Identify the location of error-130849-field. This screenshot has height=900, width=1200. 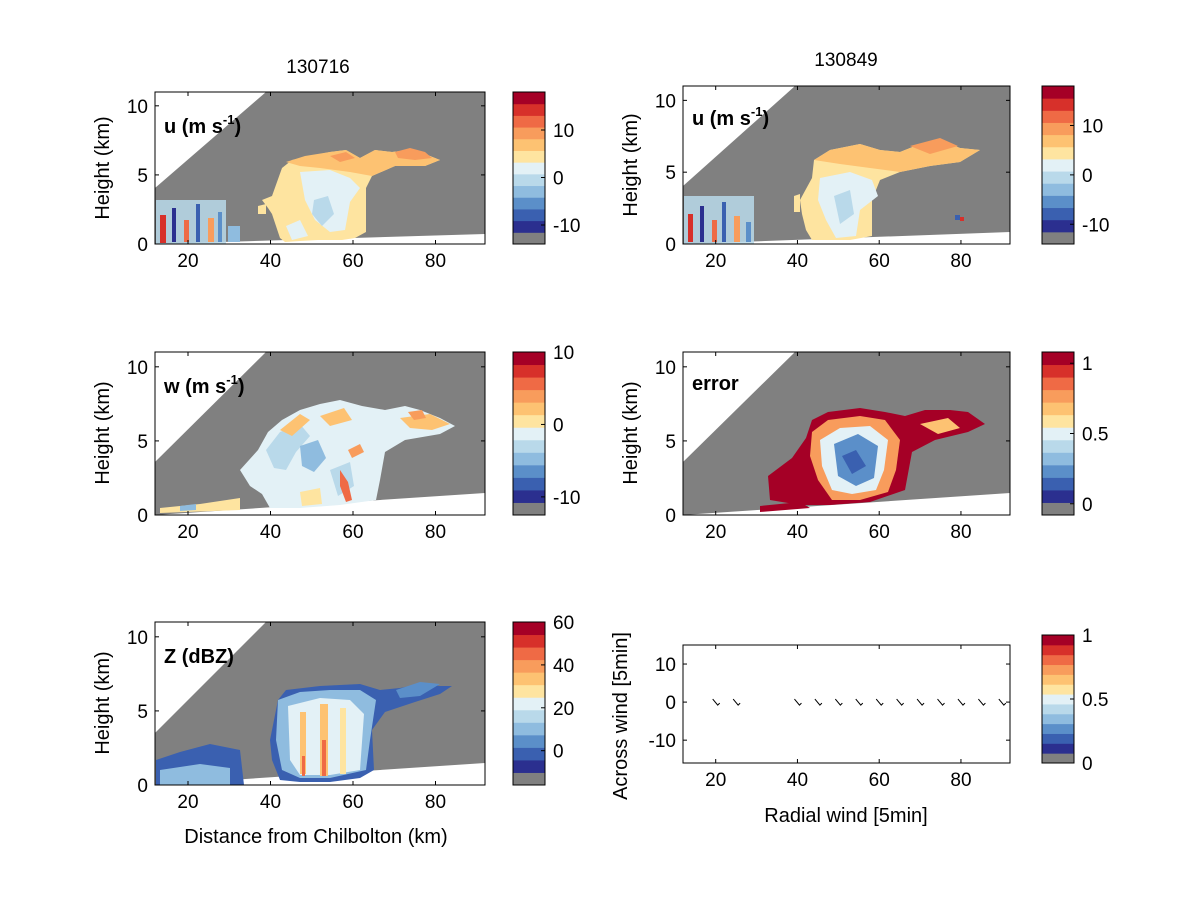
(846, 433).